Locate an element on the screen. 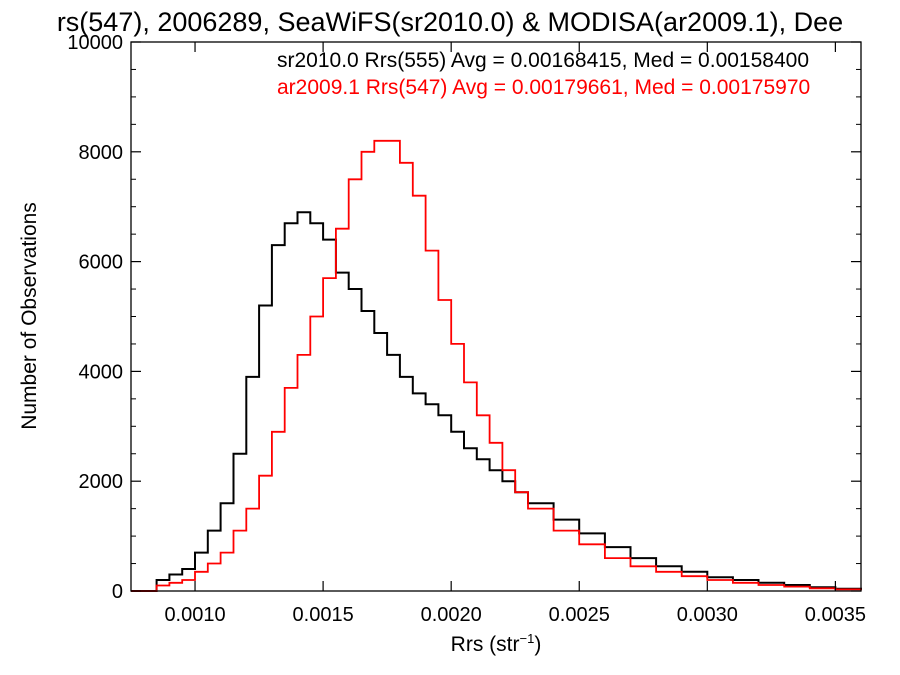  x-tick-label: 0.0020 is located at coordinates (451, 615).